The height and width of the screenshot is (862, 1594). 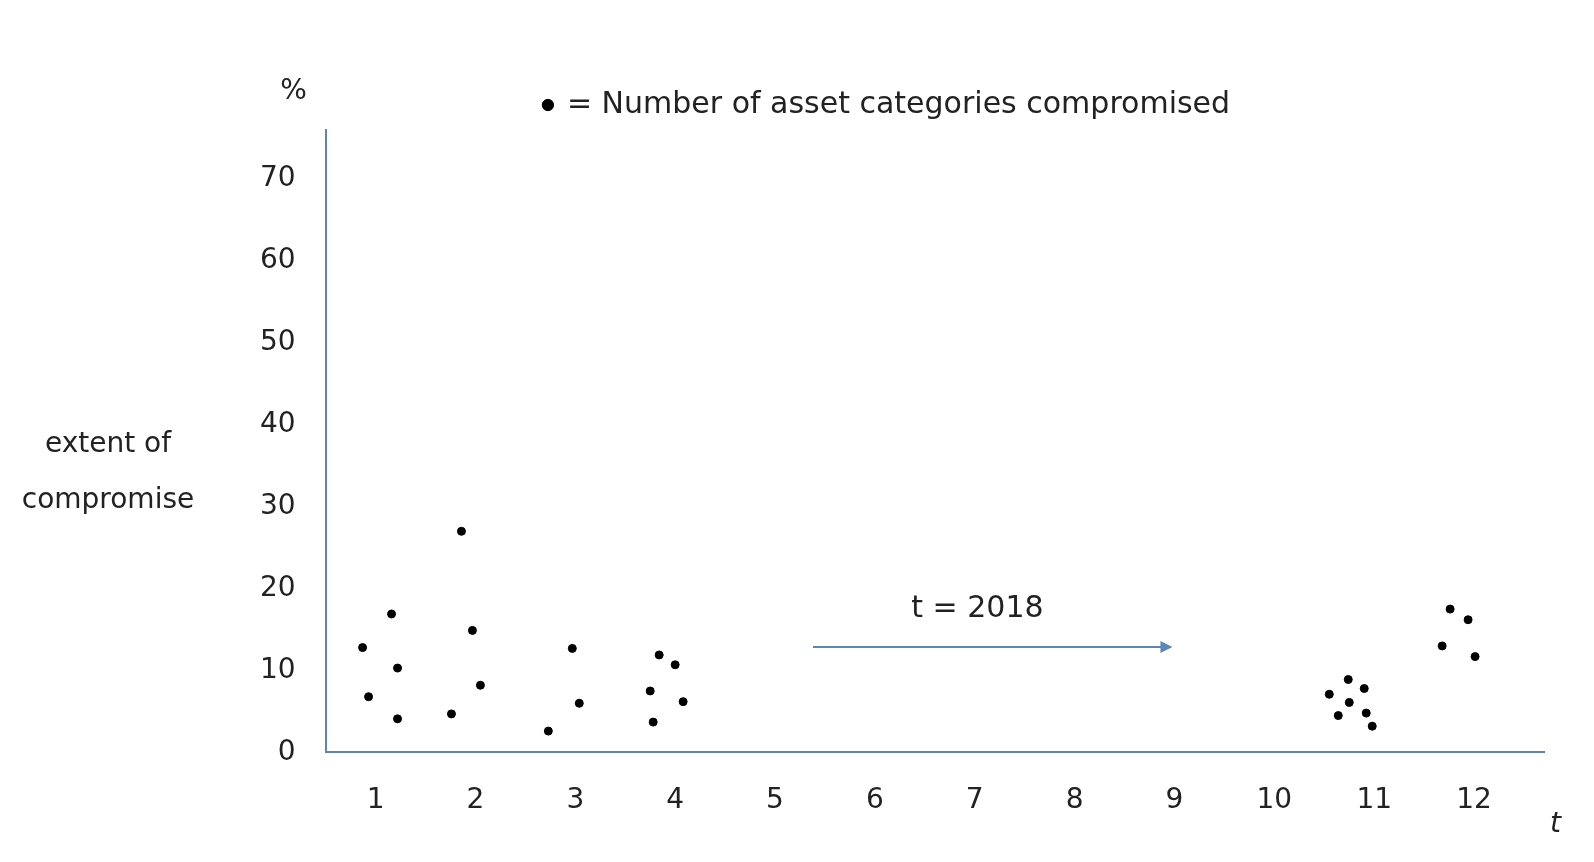 I want to click on x-tick-label: 2, so click(x=475, y=799).